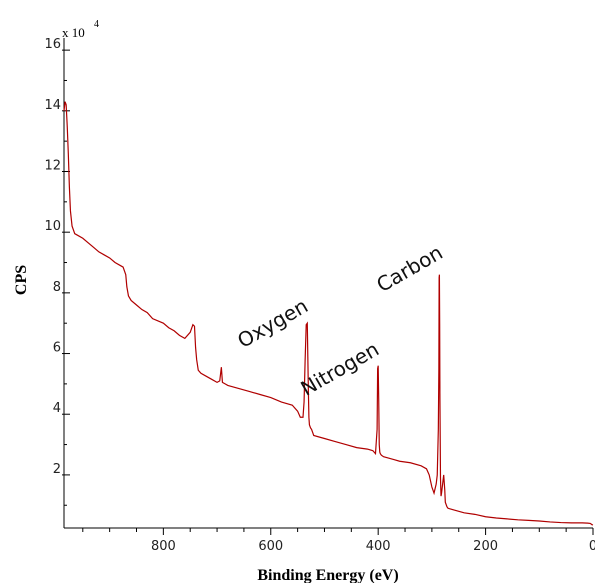 The image size is (595, 583). I want to click on x-tick-label: 400, so click(378, 546).